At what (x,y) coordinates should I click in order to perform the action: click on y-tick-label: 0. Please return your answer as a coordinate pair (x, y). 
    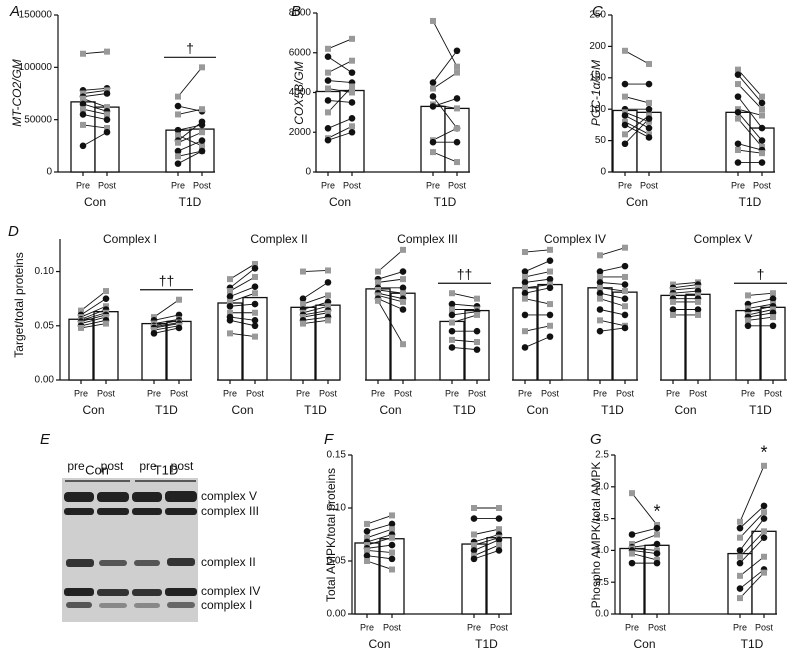
    Looking at the image, I should click on (603, 172).